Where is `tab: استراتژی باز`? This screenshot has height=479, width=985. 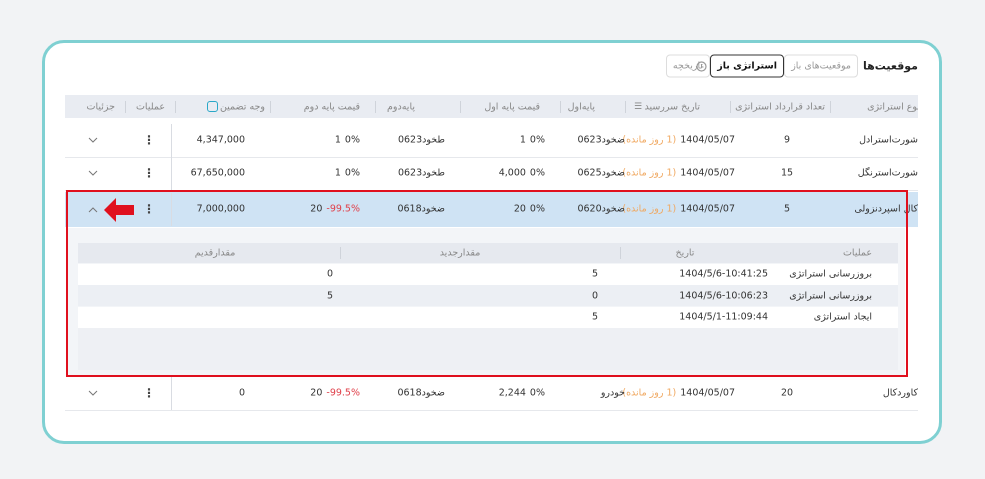
tab: استراتژی باز is located at coordinates (747, 66).